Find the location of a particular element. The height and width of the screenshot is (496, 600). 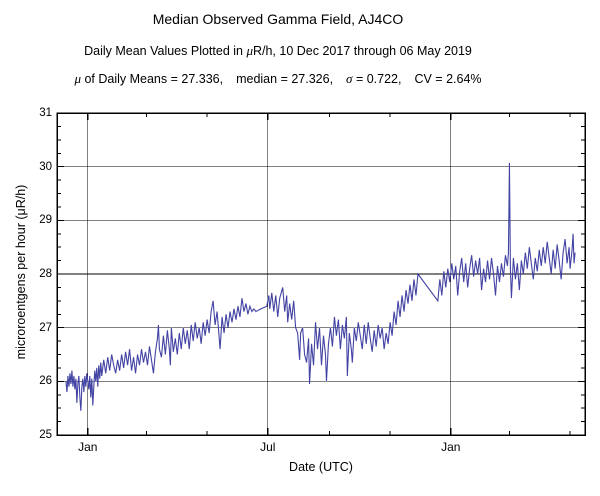

subtitle-text-pre: Daily Mean Values Plotted in is located at coordinates (165, 51).